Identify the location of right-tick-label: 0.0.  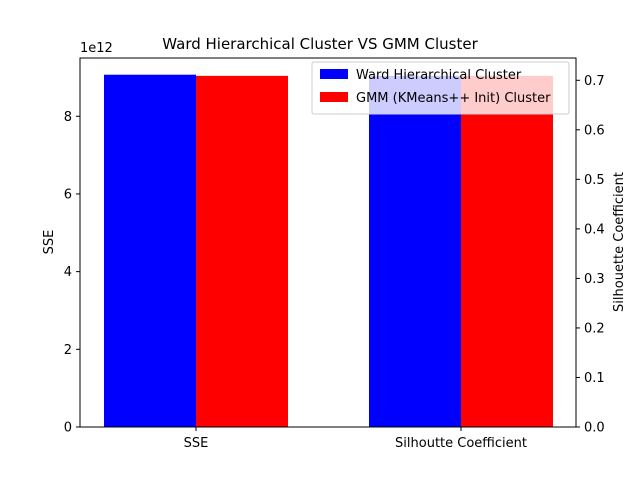
(594, 428).